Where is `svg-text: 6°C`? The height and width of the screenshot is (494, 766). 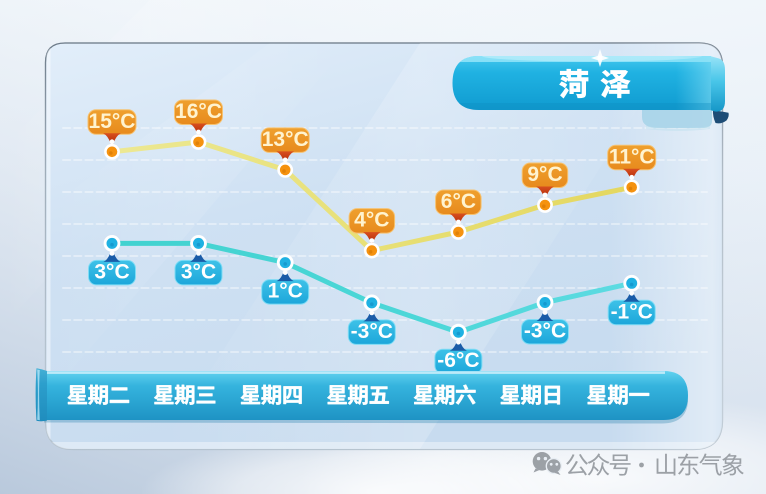
svg-text: 6°C is located at coordinates (458, 201).